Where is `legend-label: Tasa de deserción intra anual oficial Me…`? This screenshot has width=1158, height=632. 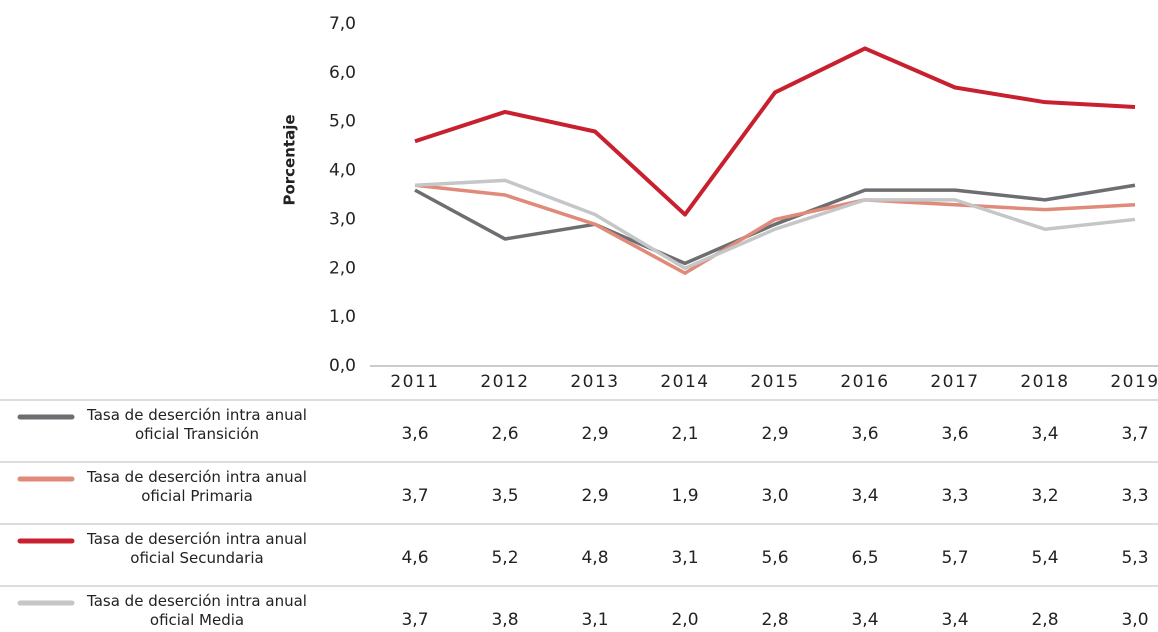
legend-label: Tasa de deserción intra anual oficial Me… is located at coordinates (197, 610).